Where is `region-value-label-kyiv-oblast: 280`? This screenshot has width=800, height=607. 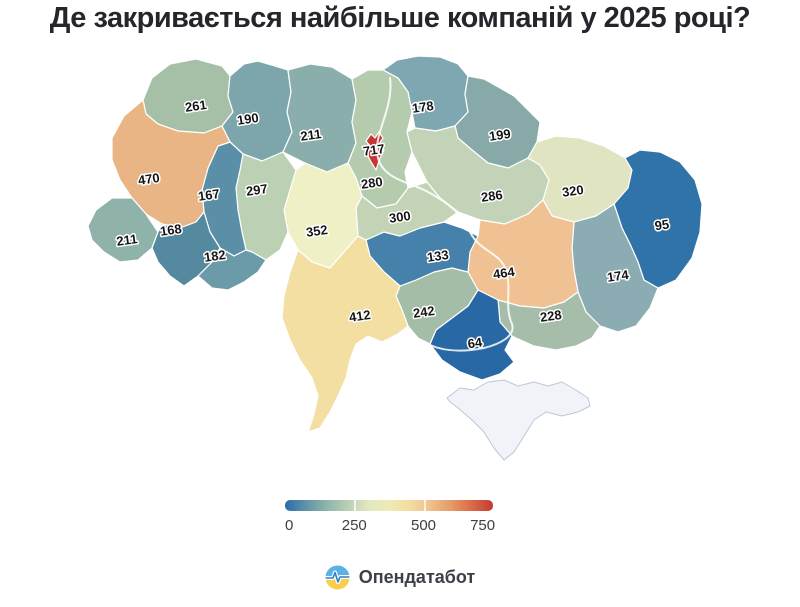
region-value-label-kyiv-oblast: 280 is located at coordinates (372, 183).